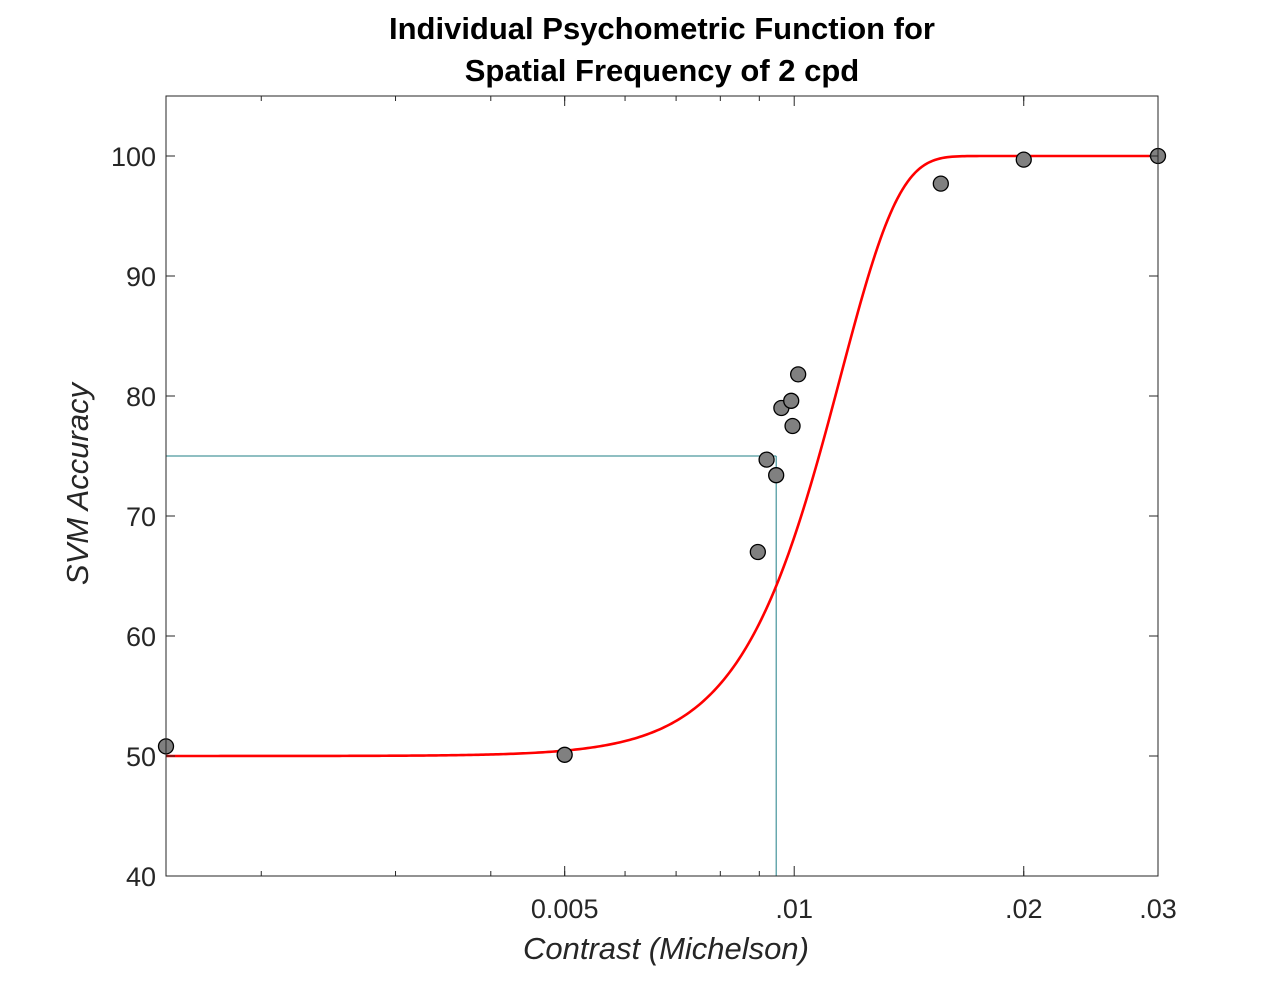 This screenshot has width=1278, height=984. What do you see at coordinates (141, 277) in the screenshot?
I see `y-tick-label: 90` at bounding box center [141, 277].